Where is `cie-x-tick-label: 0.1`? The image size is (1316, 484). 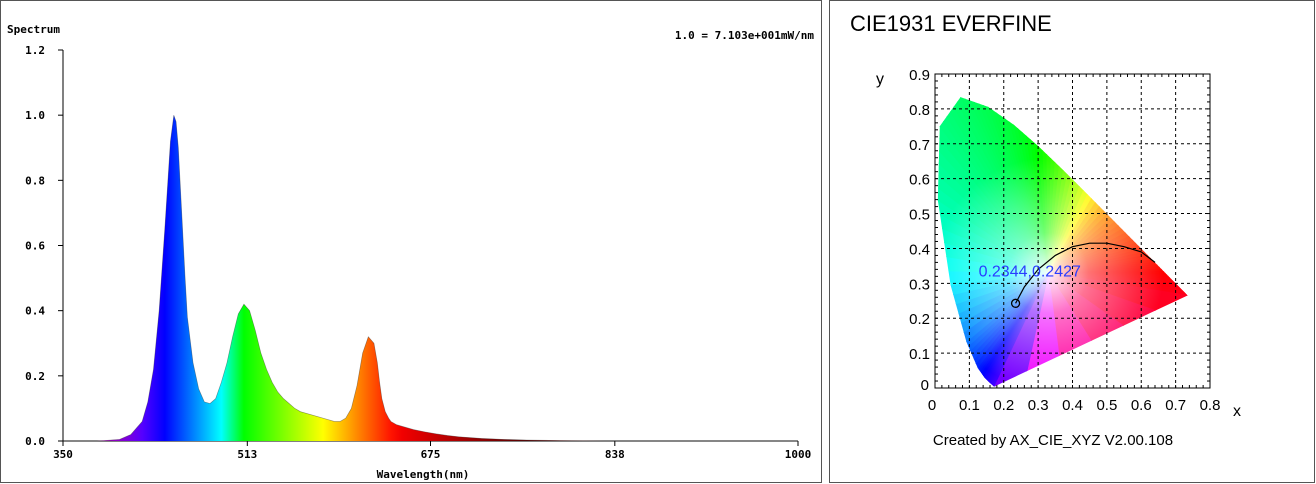 cie-x-tick-label: 0.1 is located at coordinates (969, 405).